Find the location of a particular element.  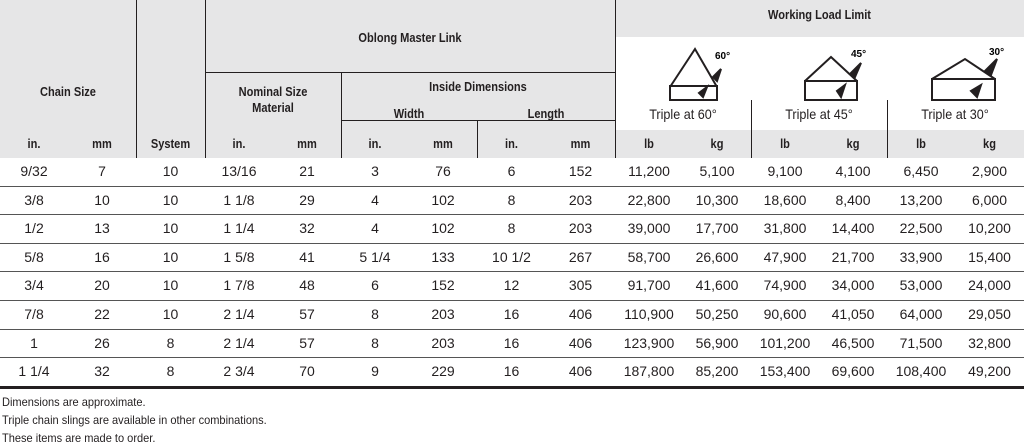

chain-size-header: Chain Size is located at coordinates (68, 91).